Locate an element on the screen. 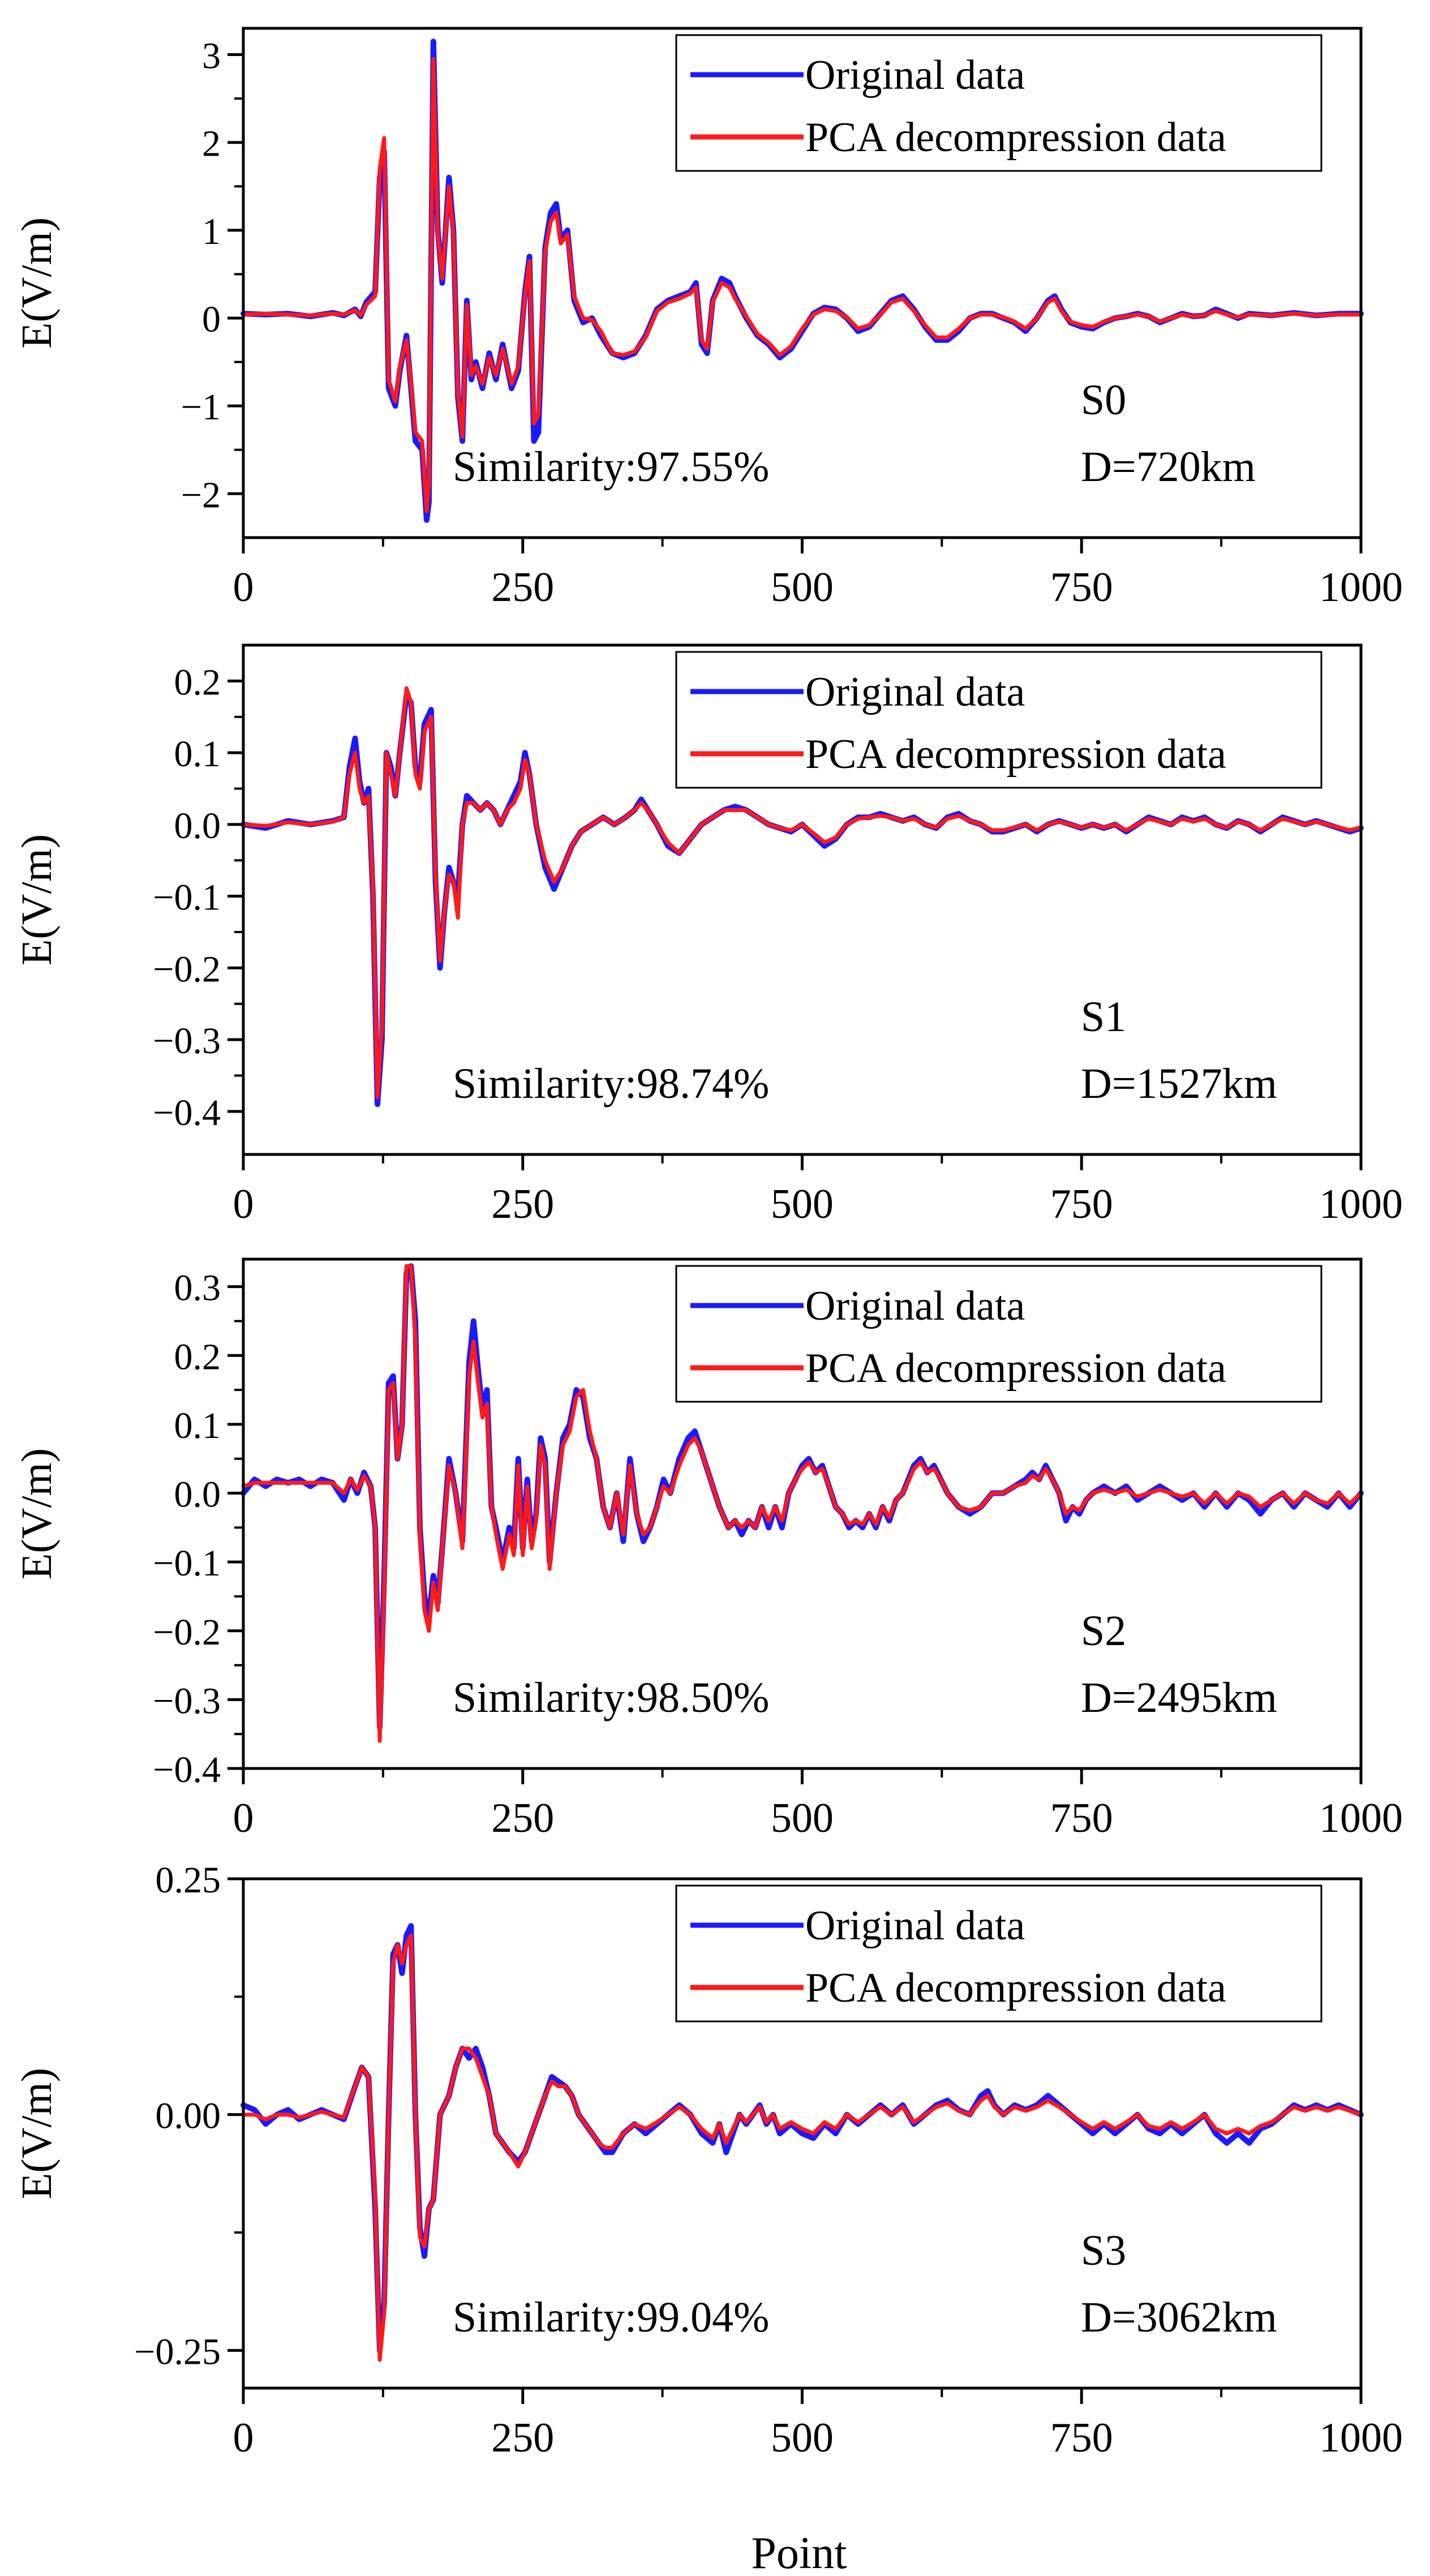 The image size is (1430, 2576). similarity-label: Similarity:98.74% is located at coordinates (611, 1083).